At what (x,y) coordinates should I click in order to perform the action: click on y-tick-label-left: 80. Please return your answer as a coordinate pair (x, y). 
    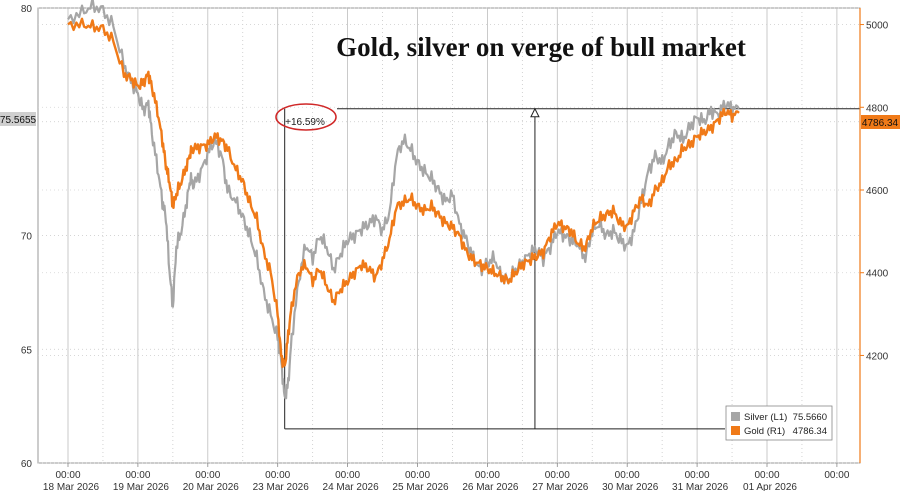
    Looking at the image, I should click on (27, 9).